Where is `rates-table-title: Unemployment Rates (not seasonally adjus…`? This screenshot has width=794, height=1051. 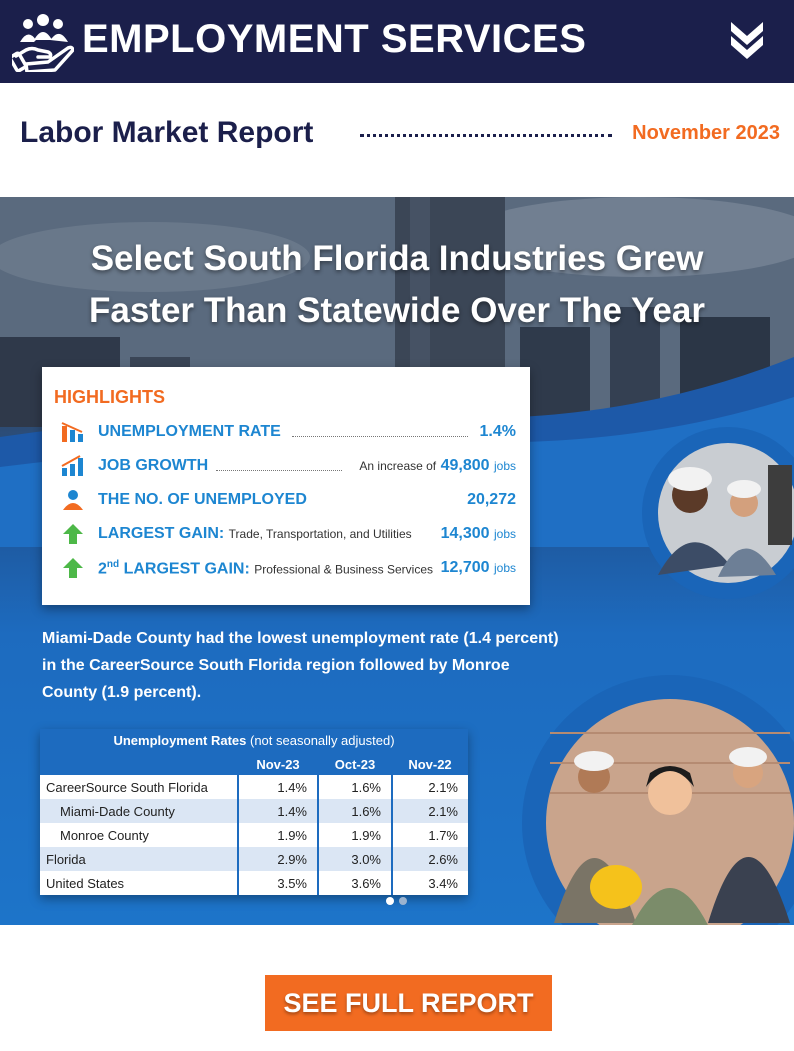
rates-table-title: Unemployment Rates (not seasonally adjus… is located at coordinates (254, 741).